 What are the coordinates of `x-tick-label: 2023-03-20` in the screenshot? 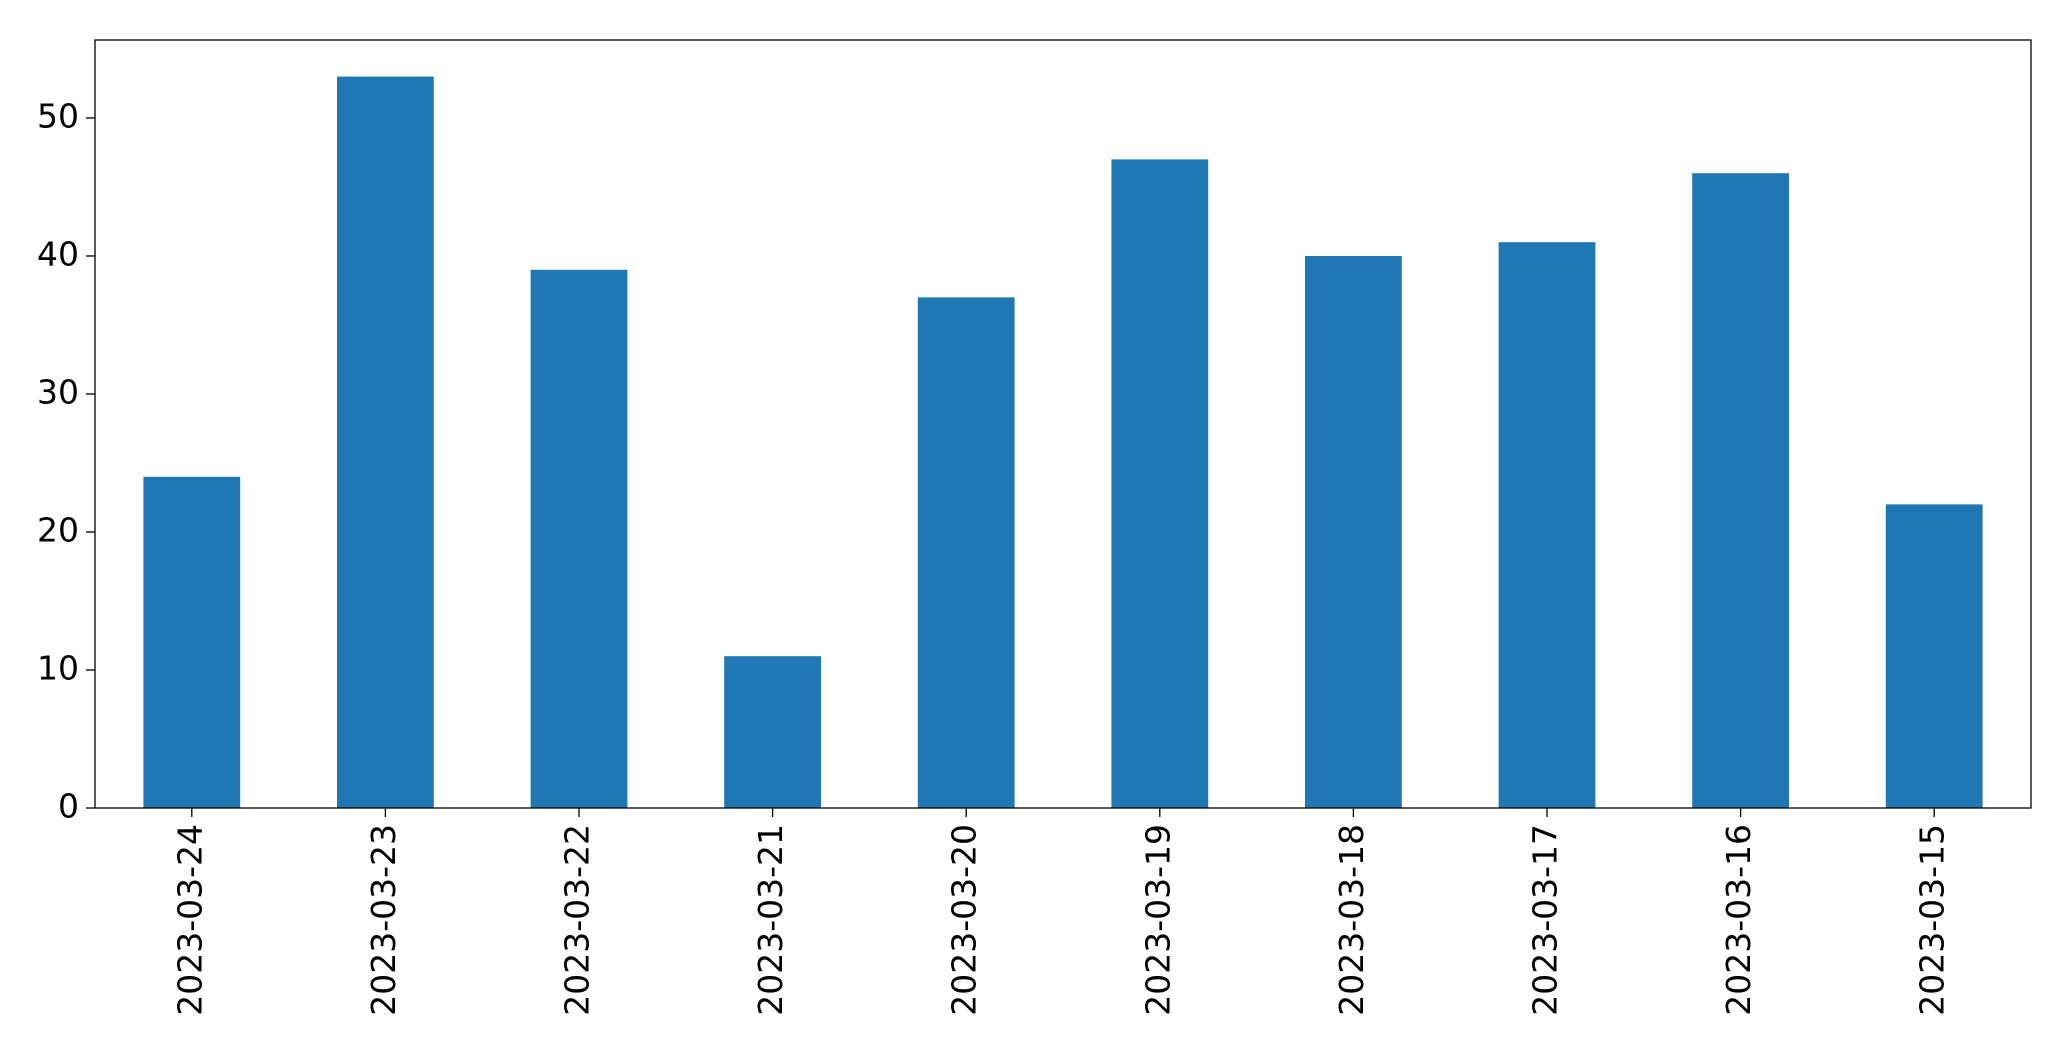 It's located at (964, 920).